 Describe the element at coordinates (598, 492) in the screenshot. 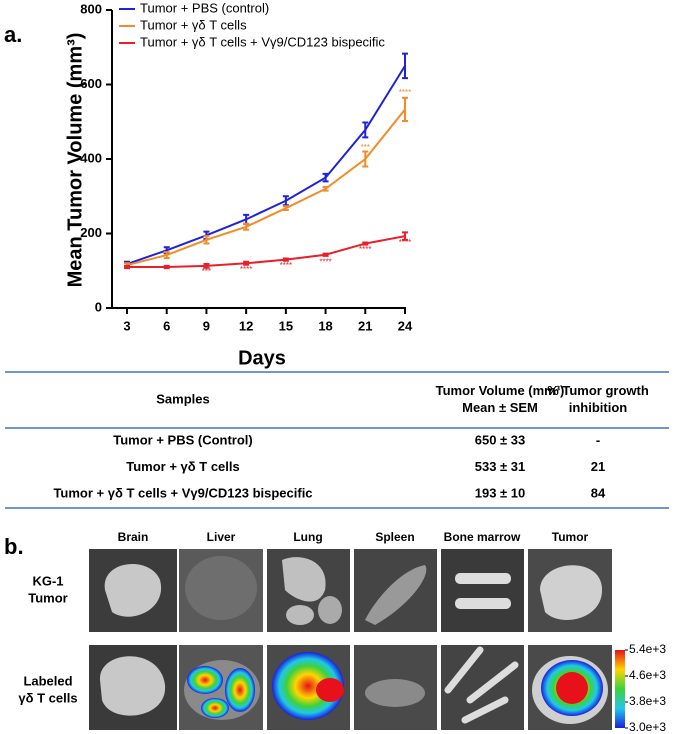

I see `table-cell: 84` at that location.